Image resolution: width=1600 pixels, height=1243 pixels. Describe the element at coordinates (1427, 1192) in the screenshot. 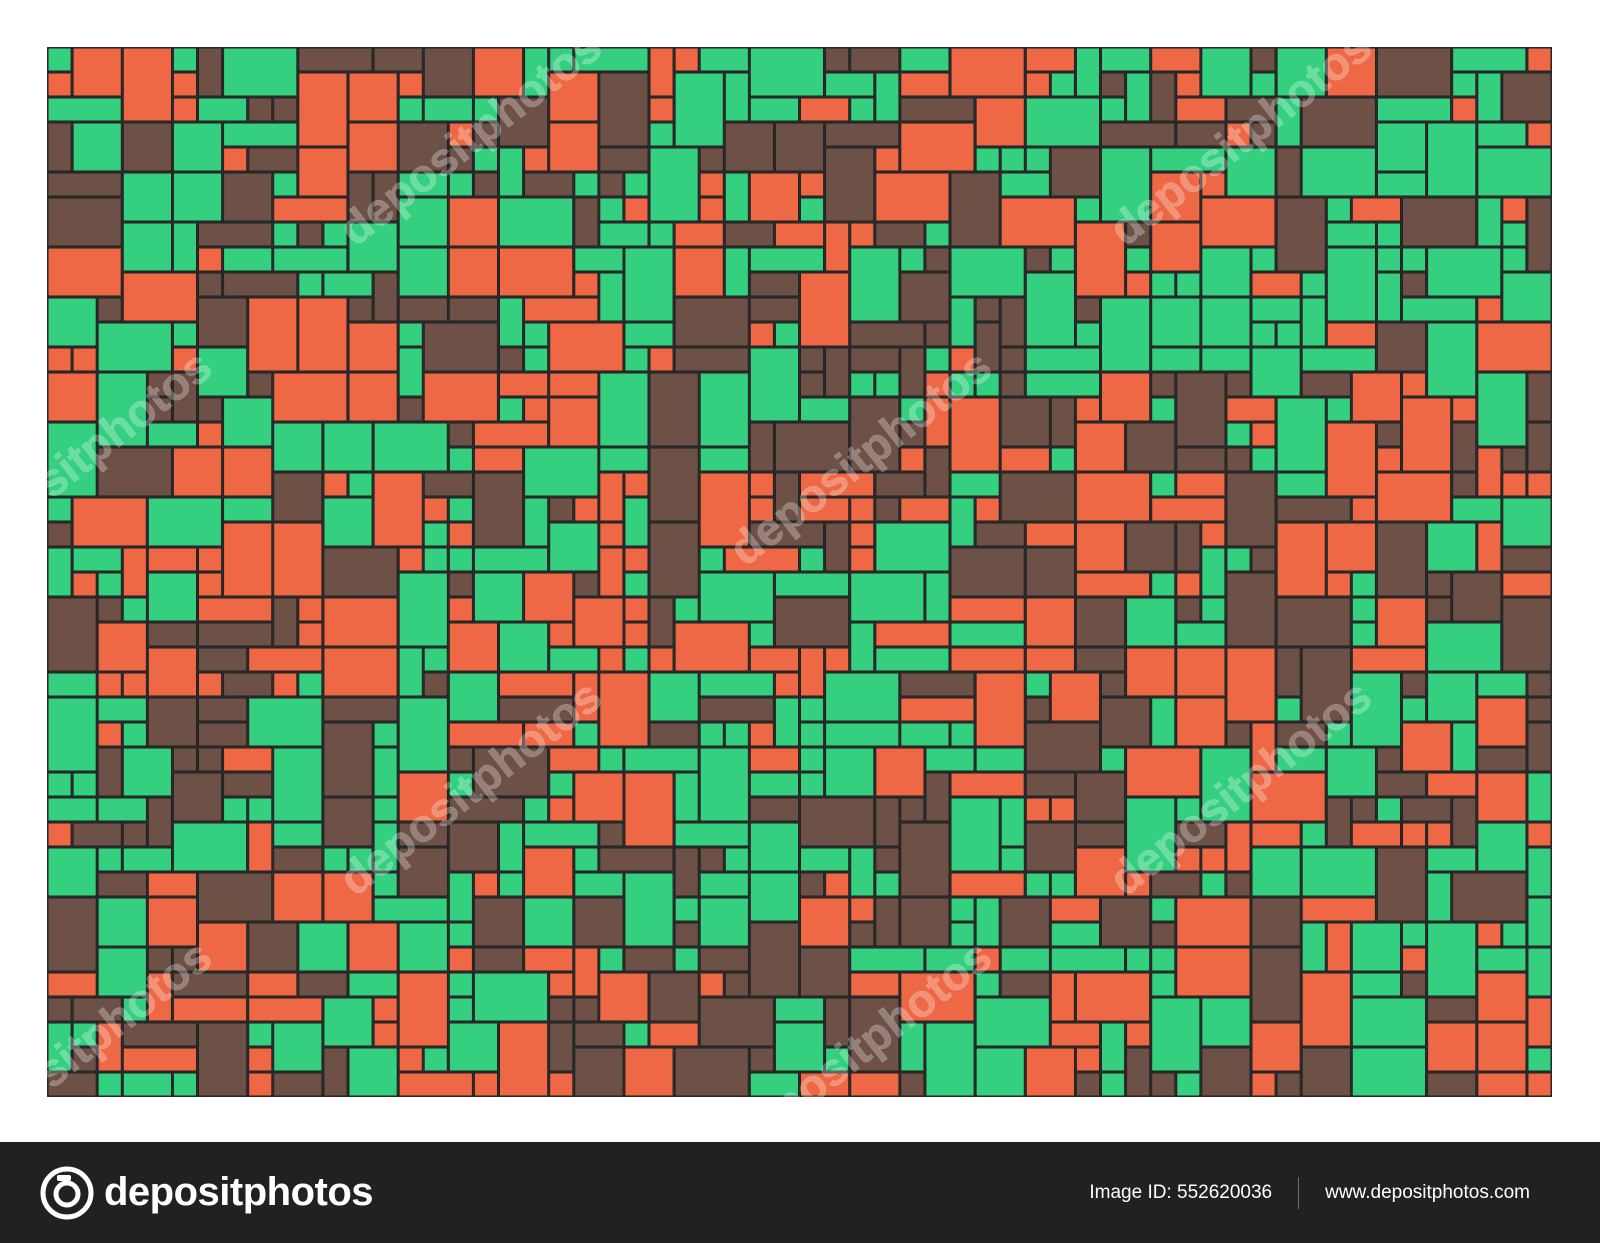

I see `website-link: www.depositphotos.com` at that location.